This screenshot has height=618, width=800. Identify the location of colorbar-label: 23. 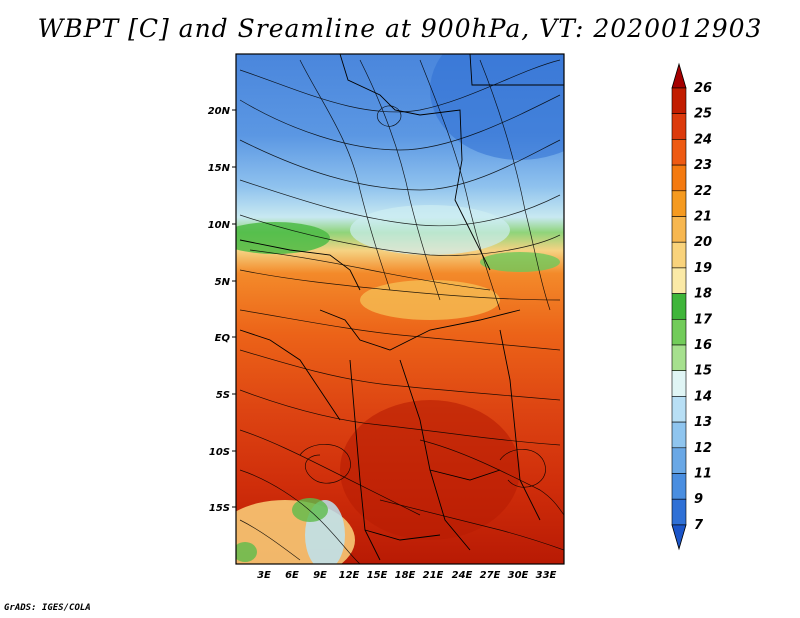
(703, 165).